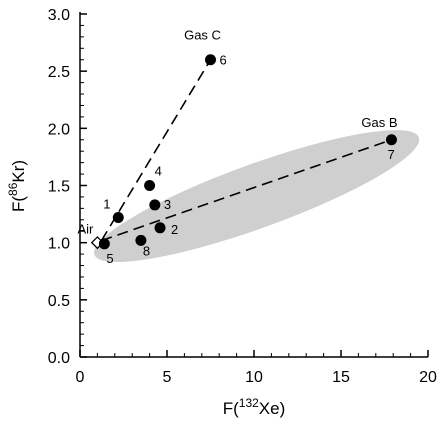  I want to click on x-tick-label: 15, so click(341, 377).